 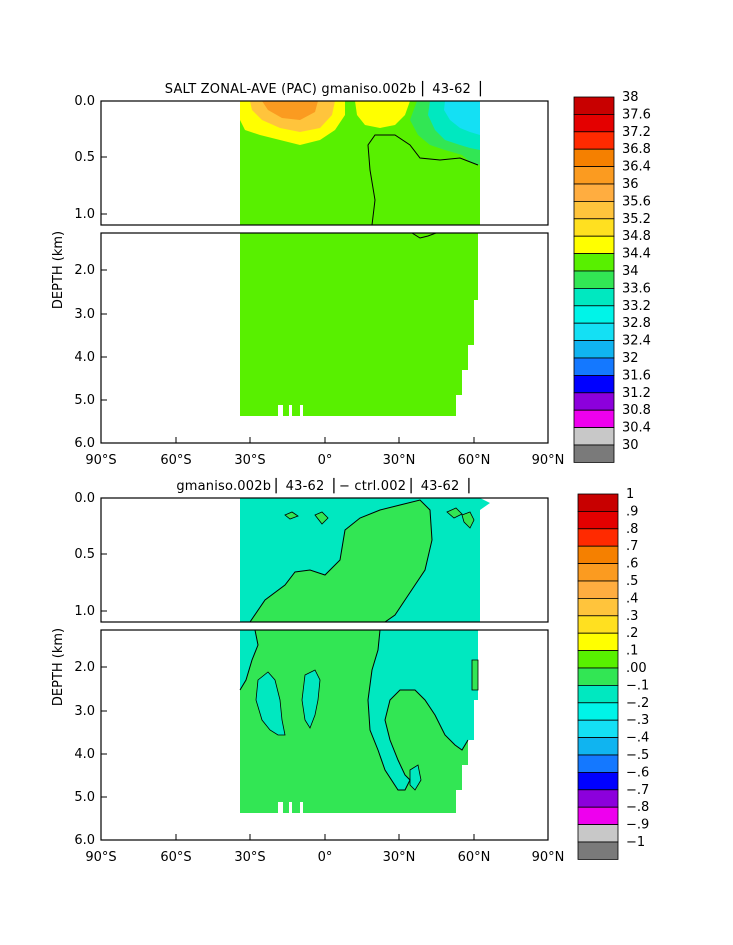 I want to click on colorbar-label: 34.8, so click(x=636, y=236).